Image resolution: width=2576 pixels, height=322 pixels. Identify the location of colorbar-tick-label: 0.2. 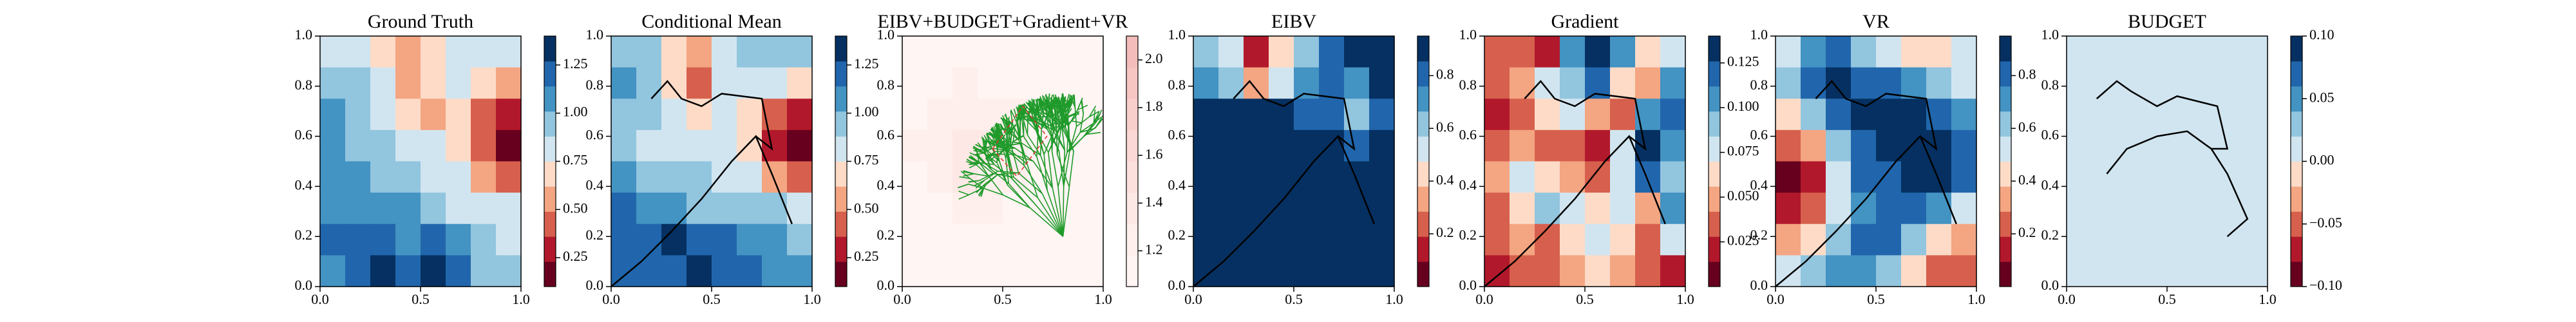
(2027, 232).